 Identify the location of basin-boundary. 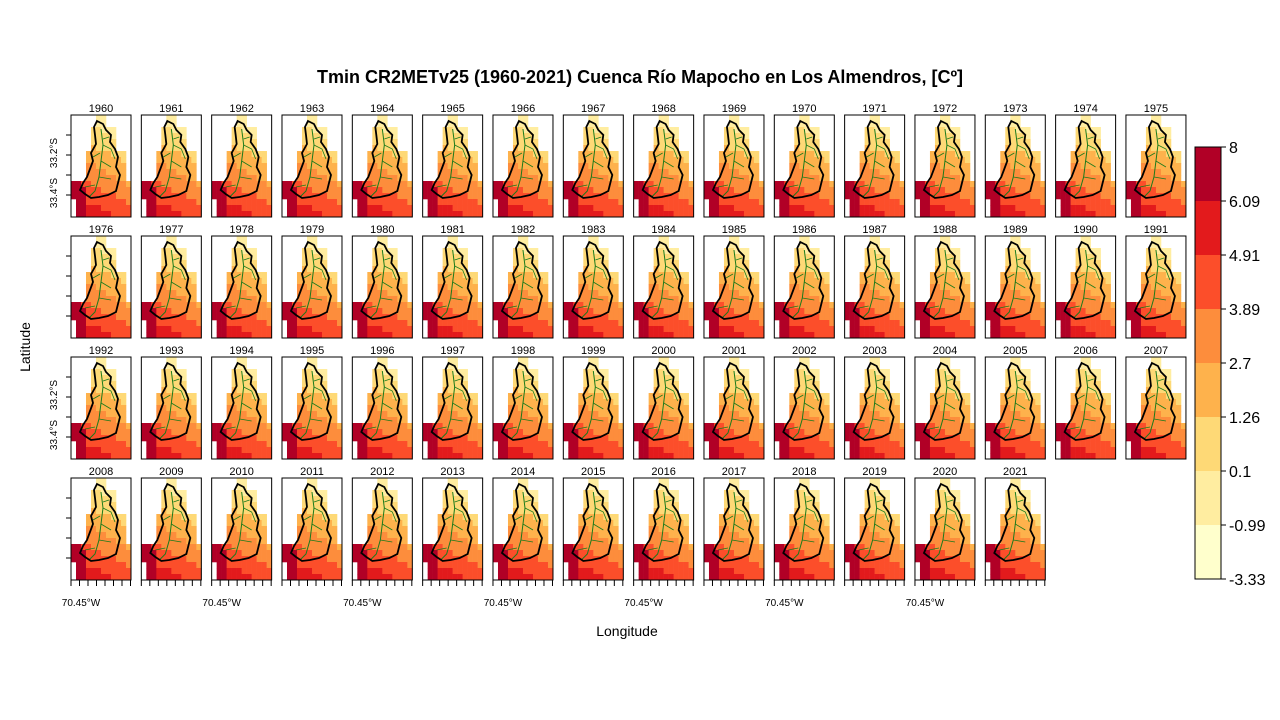
(1014, 159).